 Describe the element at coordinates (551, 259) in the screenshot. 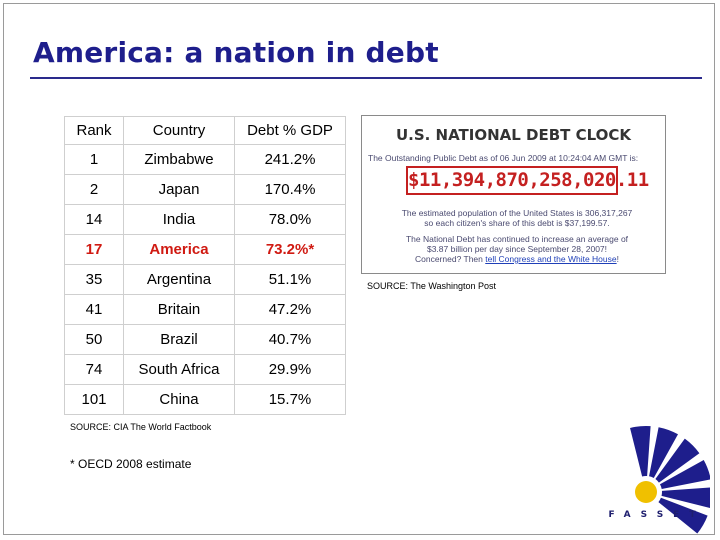

I see `congress-link: tell Congress and the White House` at that location.